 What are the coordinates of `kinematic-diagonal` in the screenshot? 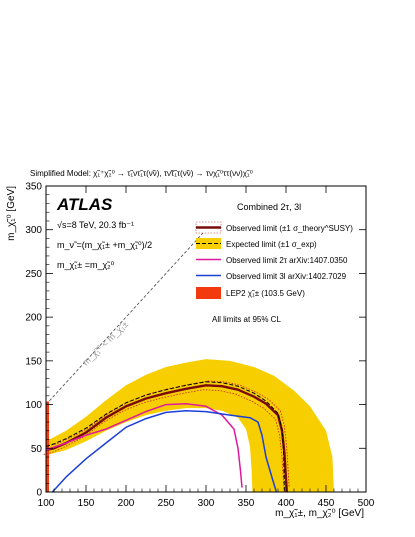 It's located at (126, 317).